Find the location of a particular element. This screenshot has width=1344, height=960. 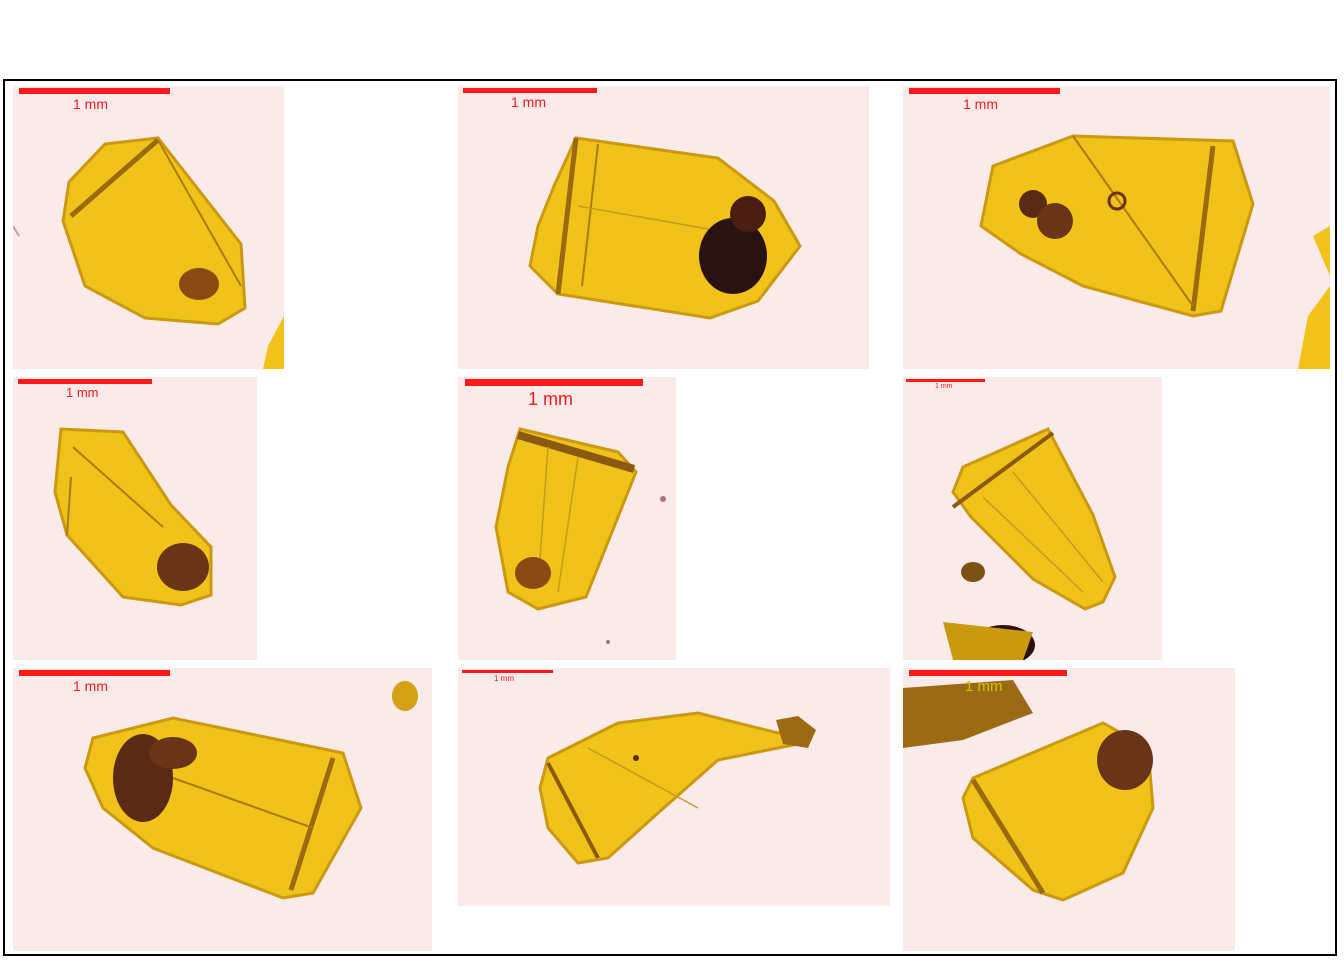

specimen-panel-2: 1 mm is located at coordinates (663, 227).